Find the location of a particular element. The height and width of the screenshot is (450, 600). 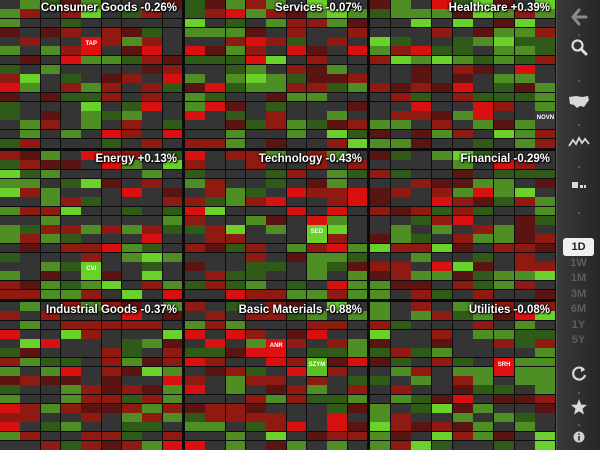

range-5y: 5Y is located at coordinates (578, 340).